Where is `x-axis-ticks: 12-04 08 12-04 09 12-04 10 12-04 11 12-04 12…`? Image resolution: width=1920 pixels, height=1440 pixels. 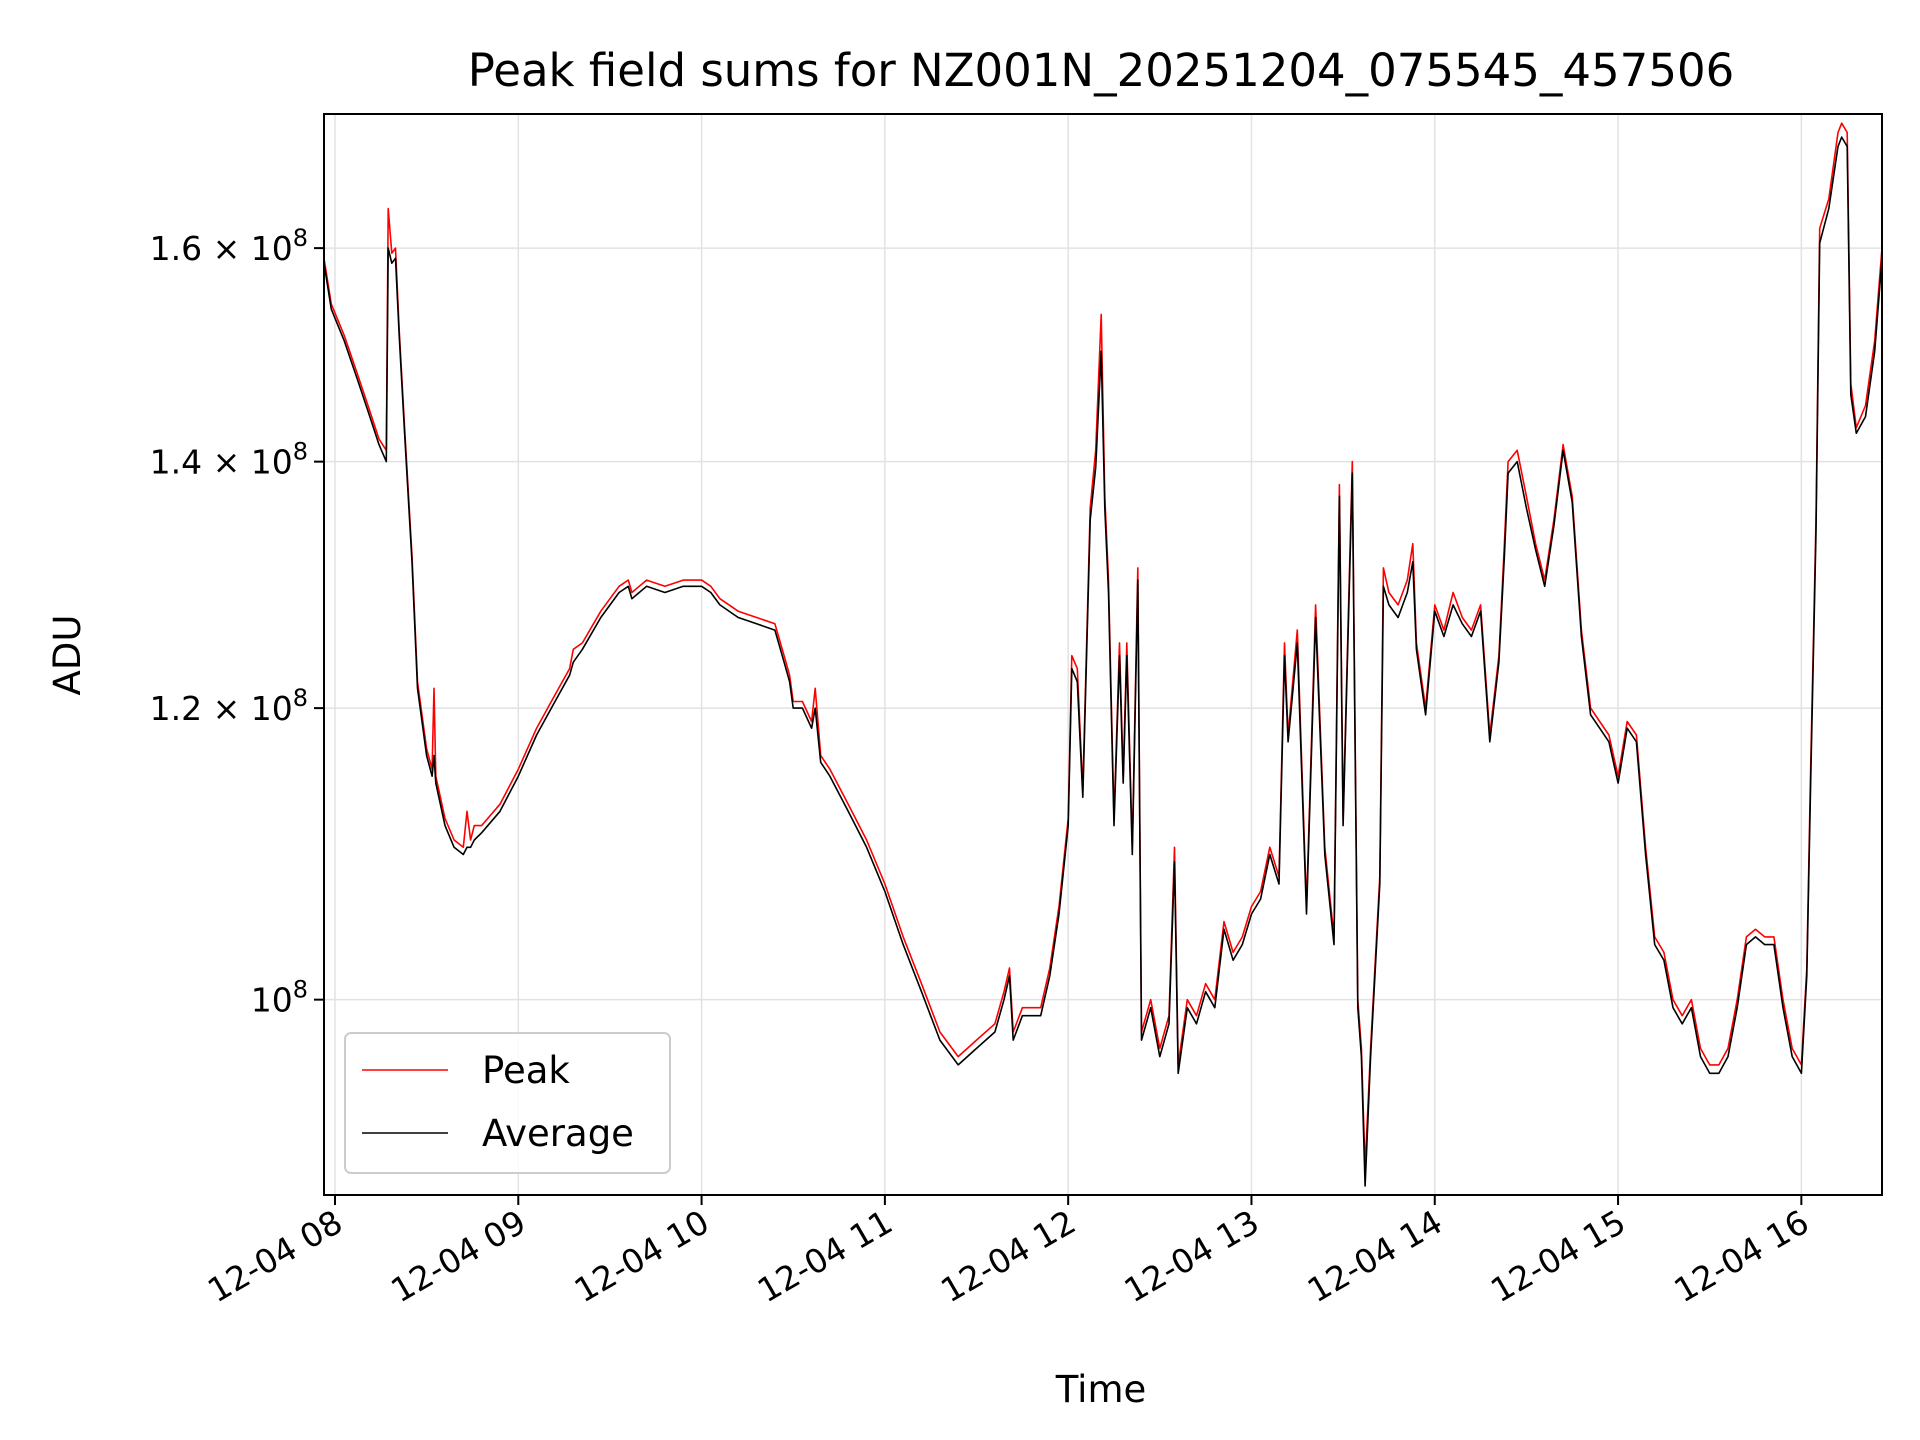
x-axis-ticks: 12-04 08 12-04 09 12-04 10 12-04 11 12-04 12… is located at coordinates (1008, 1252).